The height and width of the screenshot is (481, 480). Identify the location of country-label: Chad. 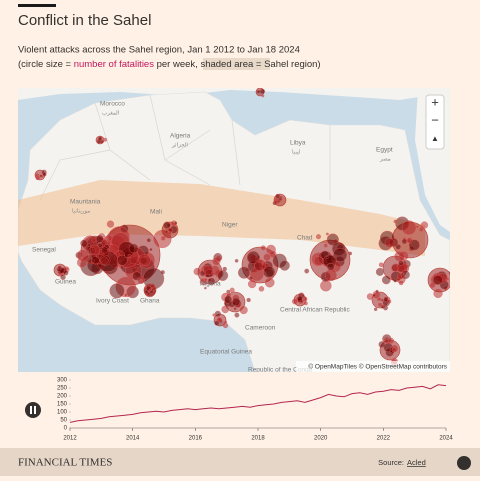
(305, 238).